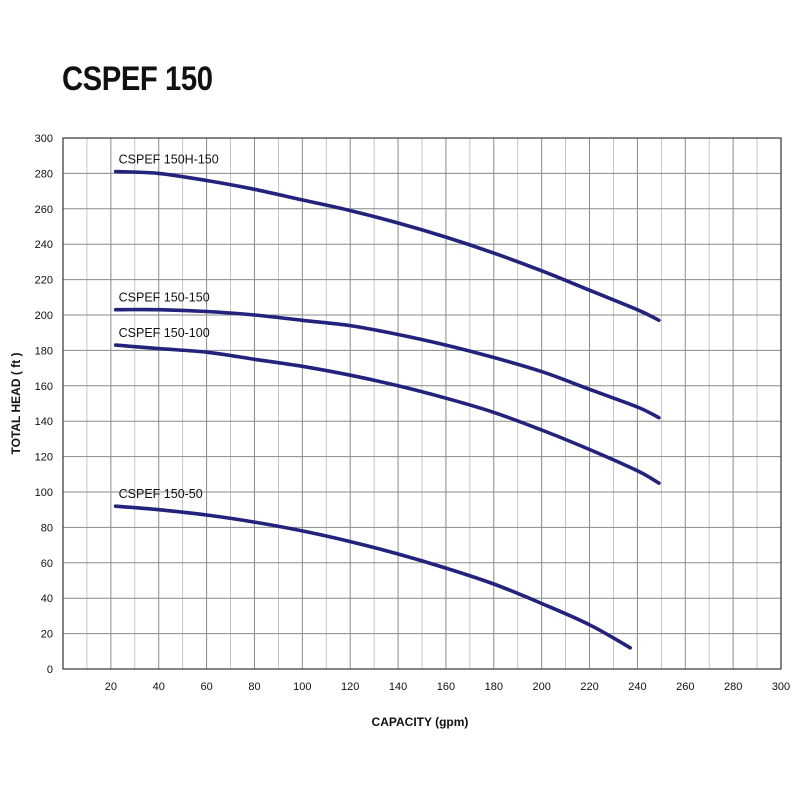 The image size is (800, 800). What do you see at coordinates (137, 79) in the screenshot?
I see `chart-title: CSPEF 150` at bounding box center [137, 79].